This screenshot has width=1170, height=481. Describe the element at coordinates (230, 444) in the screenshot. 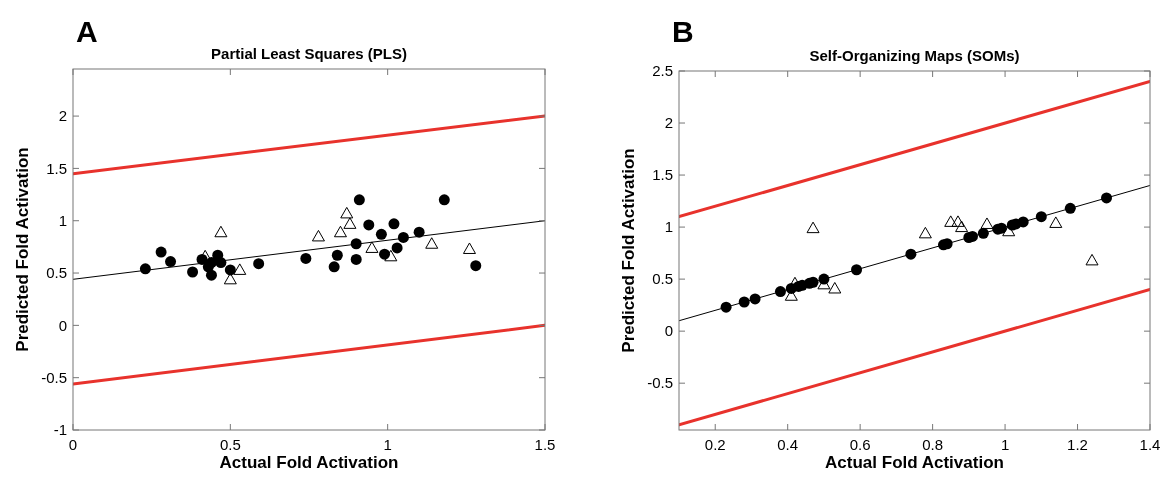

I see `x-tick-label: 0.5` at that location.